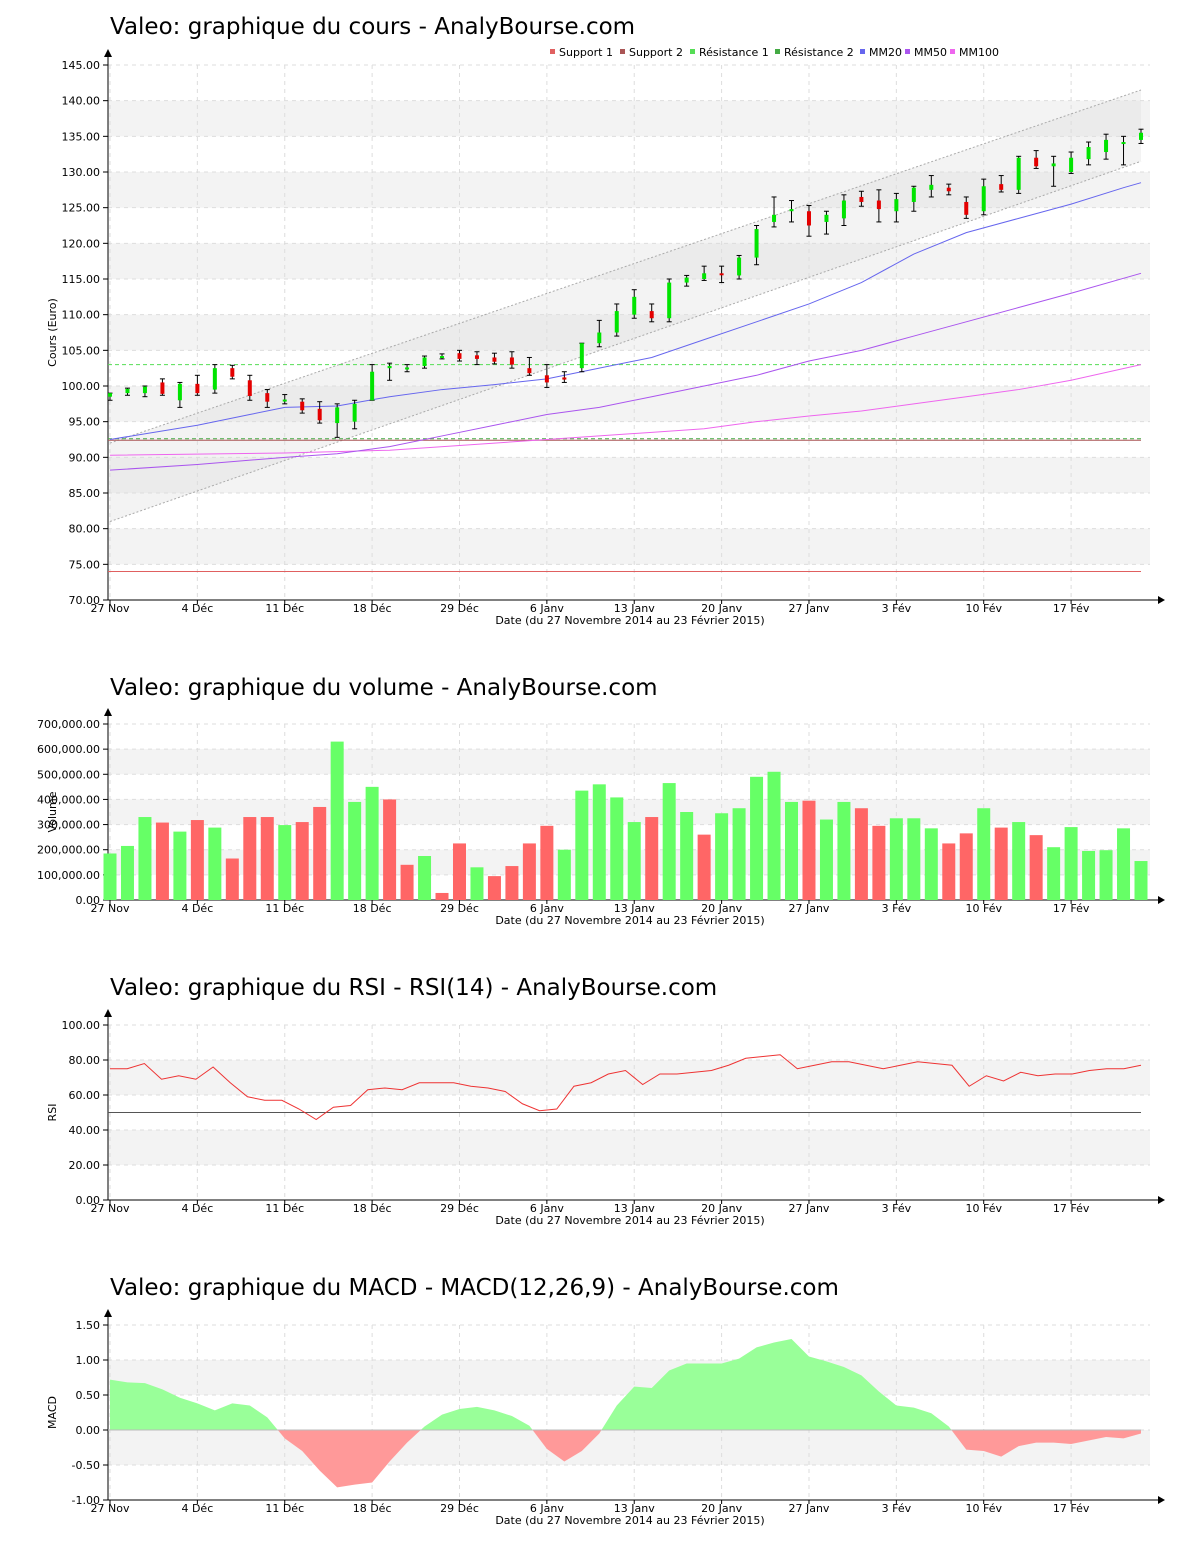  What do you see at coordinates (52, 1412) in the screenshot?
I see `y-axis-label: MACD` at bounding box center [52, 1412].